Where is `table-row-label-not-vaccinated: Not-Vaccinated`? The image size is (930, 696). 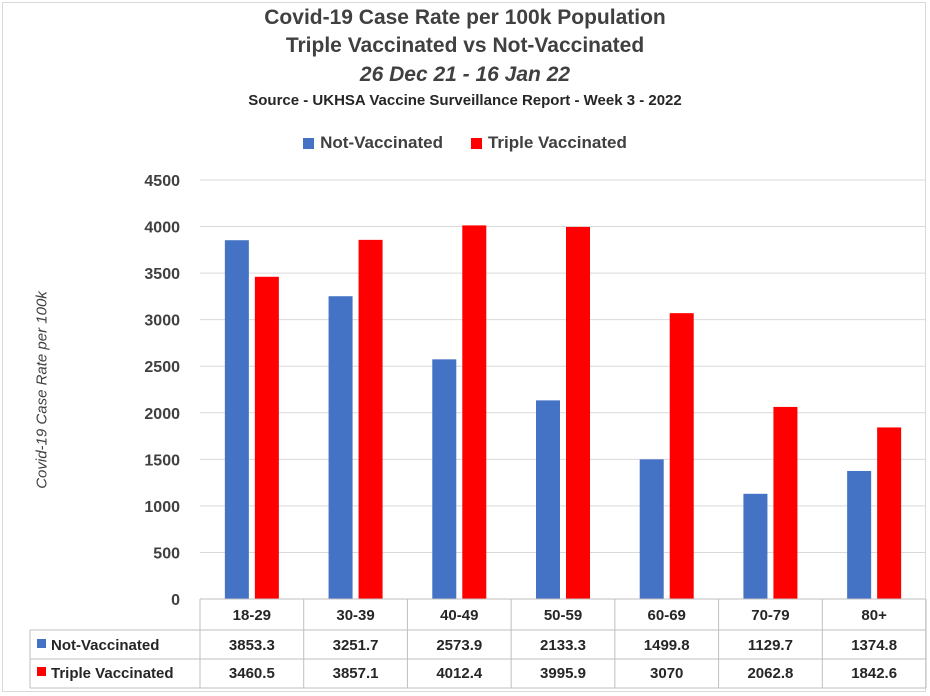 table-row-label-not-vaccinated: Not-Vaccinated is located at coordinates (105, 645).